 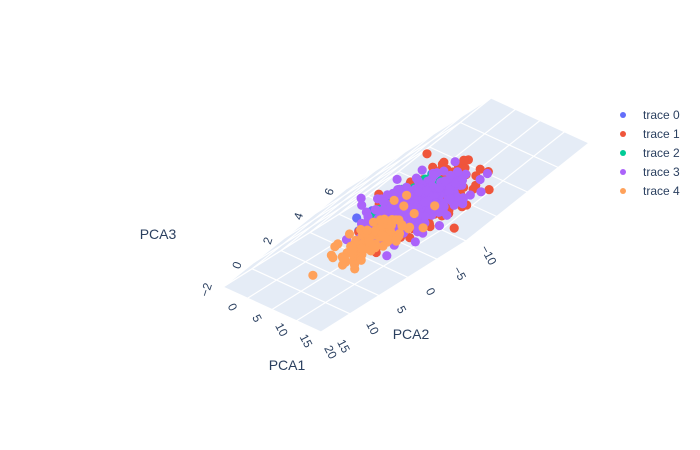 What do you see at coordinates (233, 307) in the screenshot?
I see `x-tick-label: 0` at bounding box center [233, 307].